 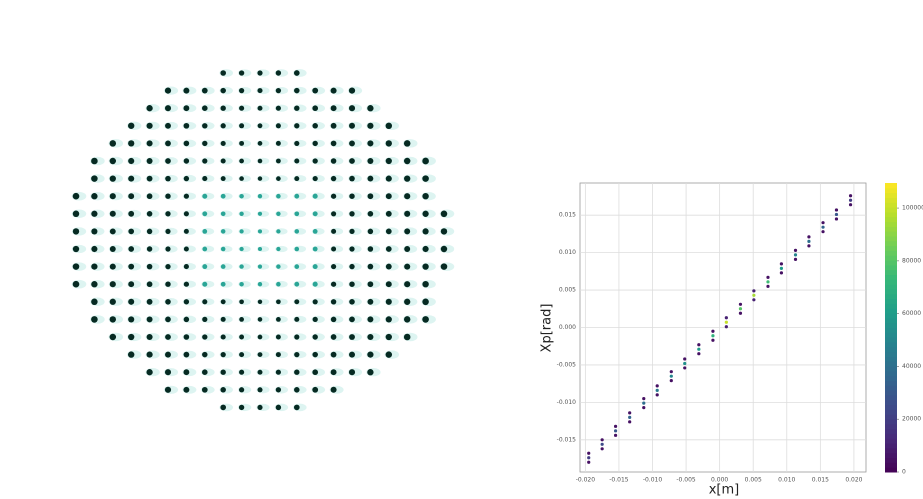 I want to click on x-tick-label: 0.020, so click(x=853, y=480).